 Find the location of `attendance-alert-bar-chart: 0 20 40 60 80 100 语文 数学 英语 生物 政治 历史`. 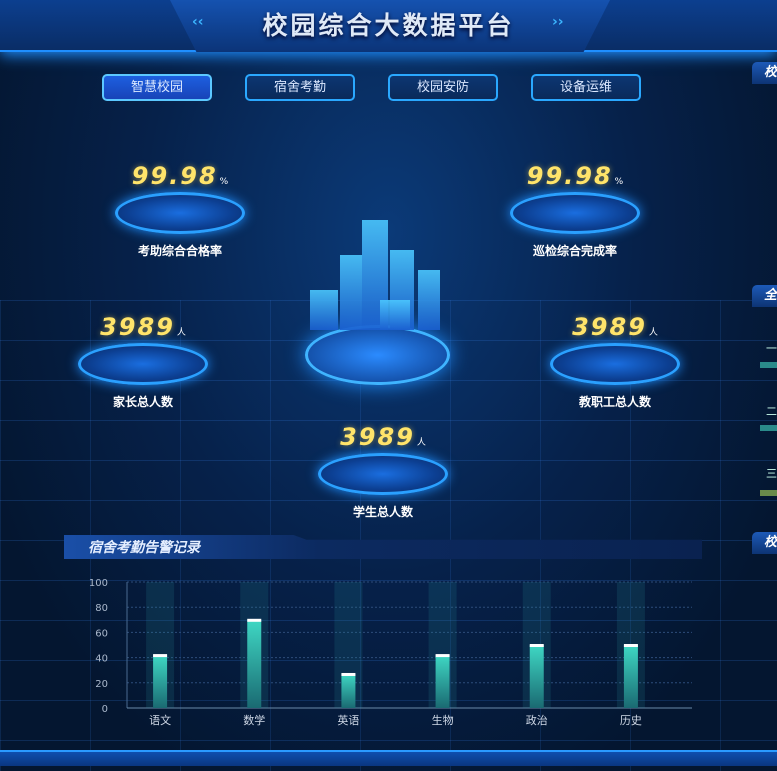

attendance-alert-bar-chart: 0 20 40 60 80 100 语文 数学 英语 生物 政治 历史 is located at coordinates (390, 652).